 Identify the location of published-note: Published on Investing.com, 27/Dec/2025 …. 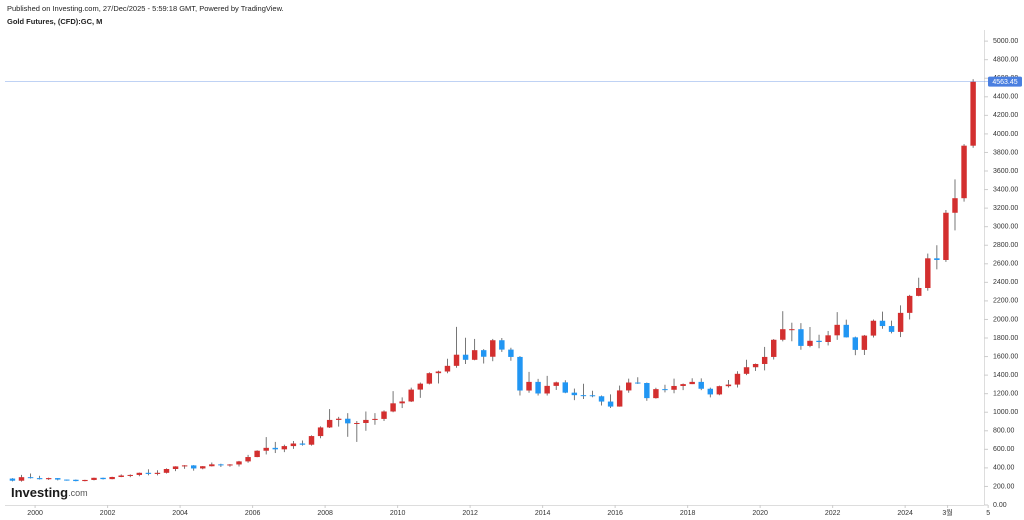
(145, 8).